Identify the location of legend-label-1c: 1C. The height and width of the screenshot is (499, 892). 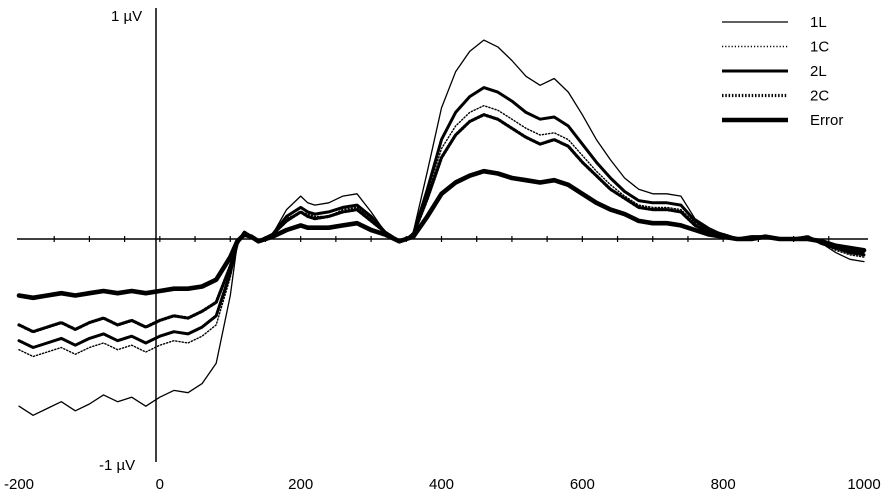
(819, 47).